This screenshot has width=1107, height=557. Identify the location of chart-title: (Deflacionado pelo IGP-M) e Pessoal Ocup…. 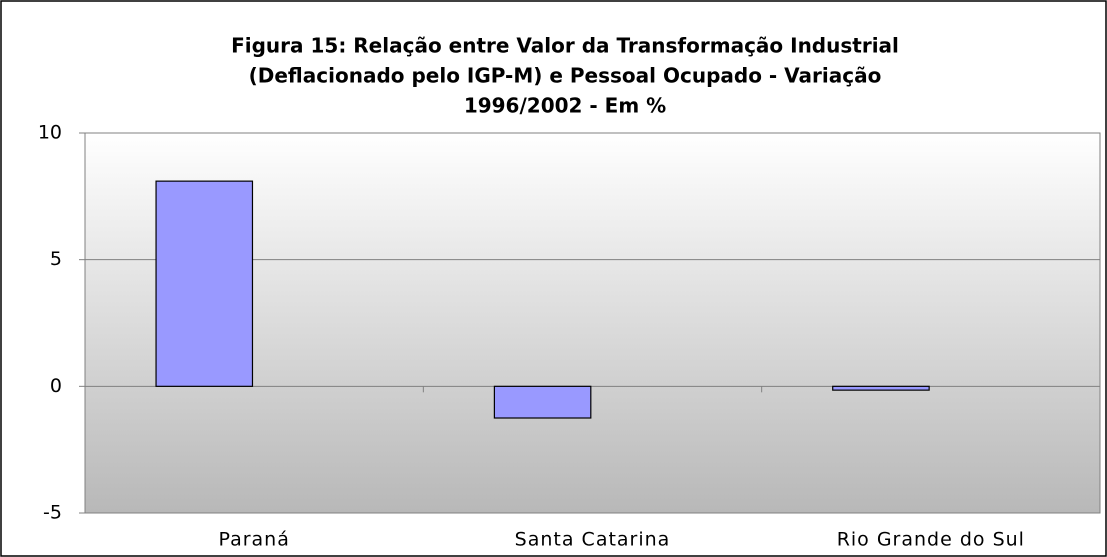
(565, 76).